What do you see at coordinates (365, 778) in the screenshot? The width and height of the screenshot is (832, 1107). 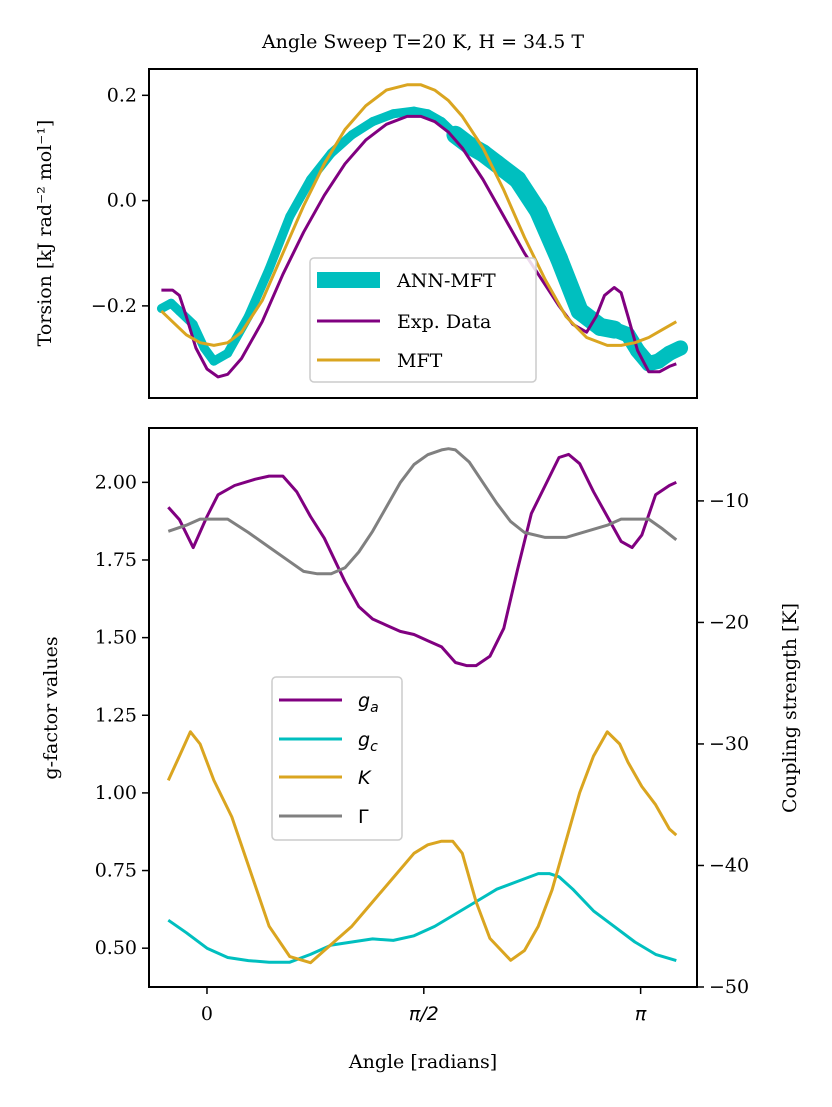 I see `legend-label-k: K` at bounding box center [365, 778].